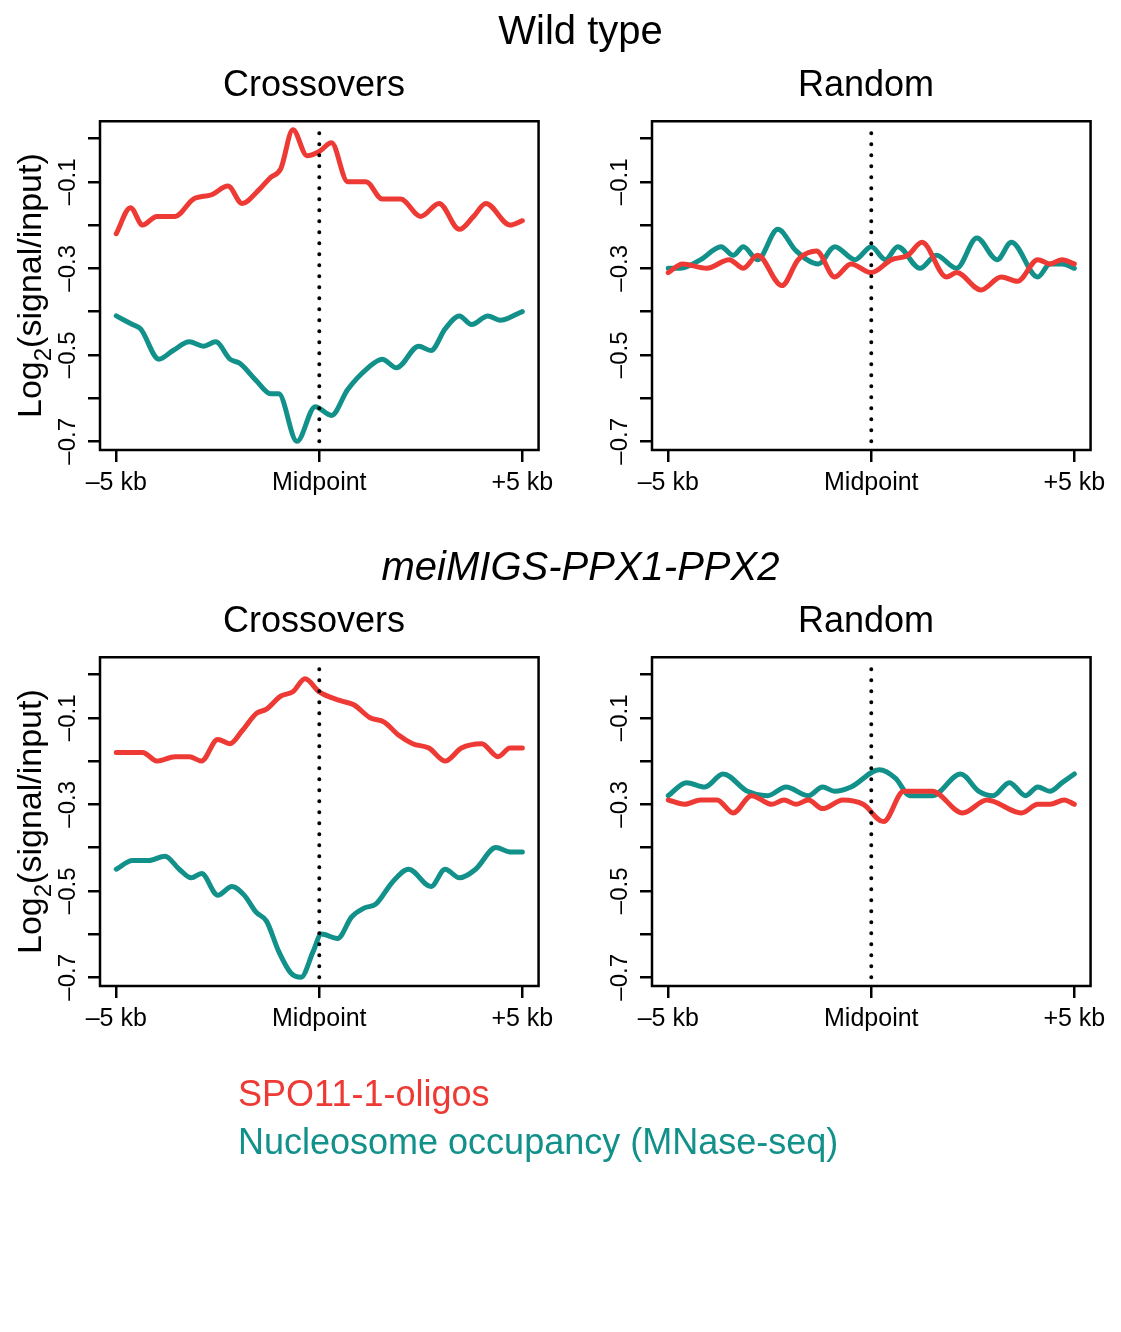 Image resolution: width=1121 pixels, height=1332 pixels. What do you see at coordinates (580, 30) in the screenshot?
I see `text: Wild type` at bounding box center [580, 30].